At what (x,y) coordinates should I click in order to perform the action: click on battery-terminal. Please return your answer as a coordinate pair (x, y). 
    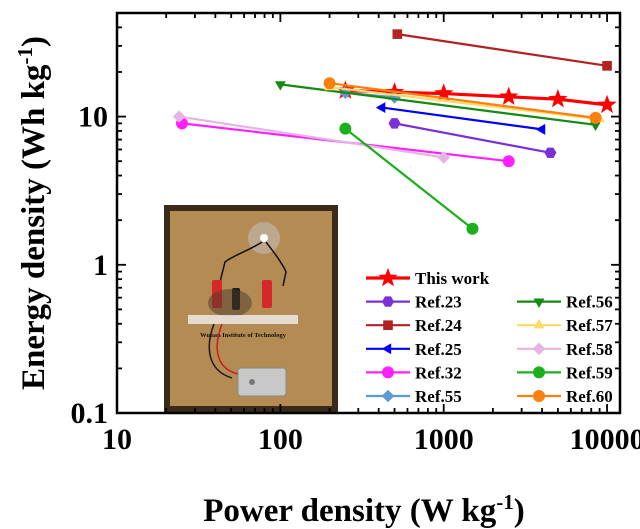
    Looking at the image, I should click on (252, 382).